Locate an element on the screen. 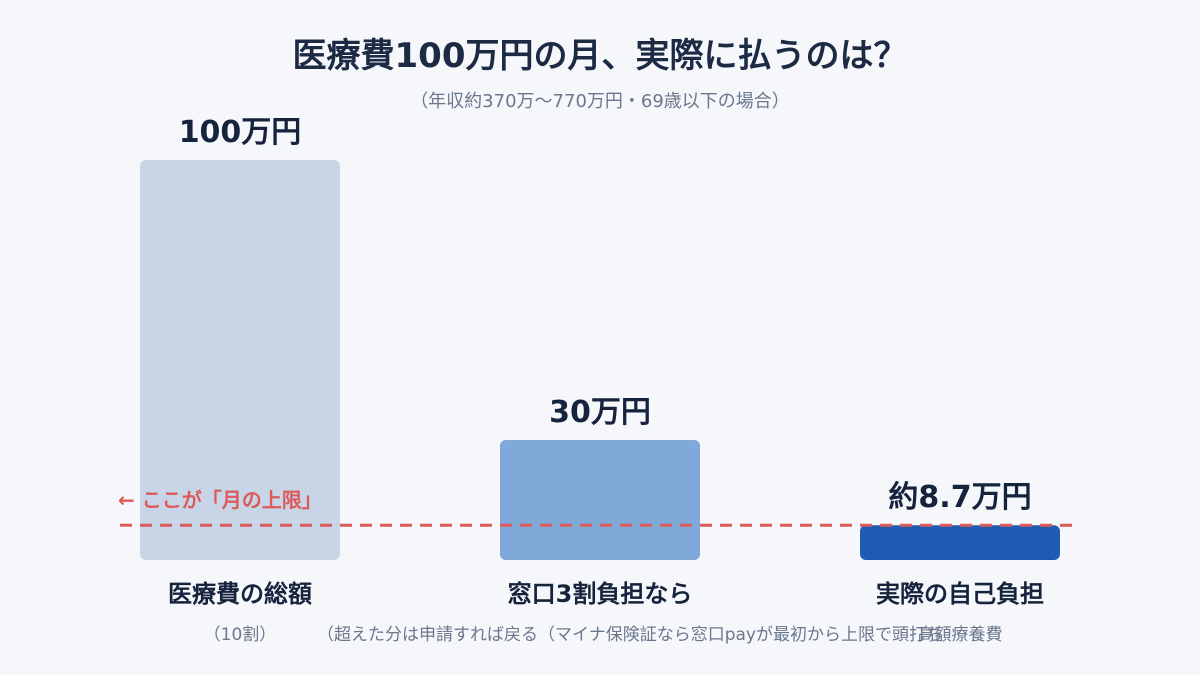 The image size is (1200, 675). bar-value-label-1: 100万円 is located at coordinates (240, 132).